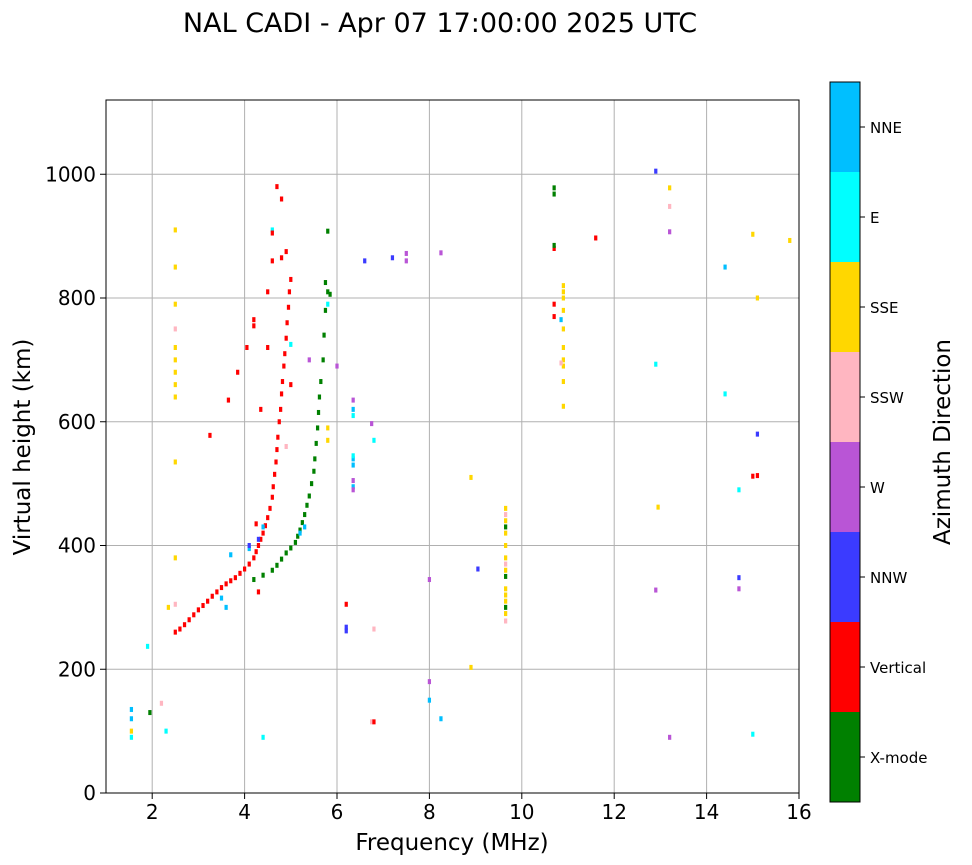 Image resolution: width=972 pixels, height=865 pixels. What do you see at coordinates (887, 398) in the screenshot?
I see `colorbar-tick-label: SSW` at bounding box center [887, 398].